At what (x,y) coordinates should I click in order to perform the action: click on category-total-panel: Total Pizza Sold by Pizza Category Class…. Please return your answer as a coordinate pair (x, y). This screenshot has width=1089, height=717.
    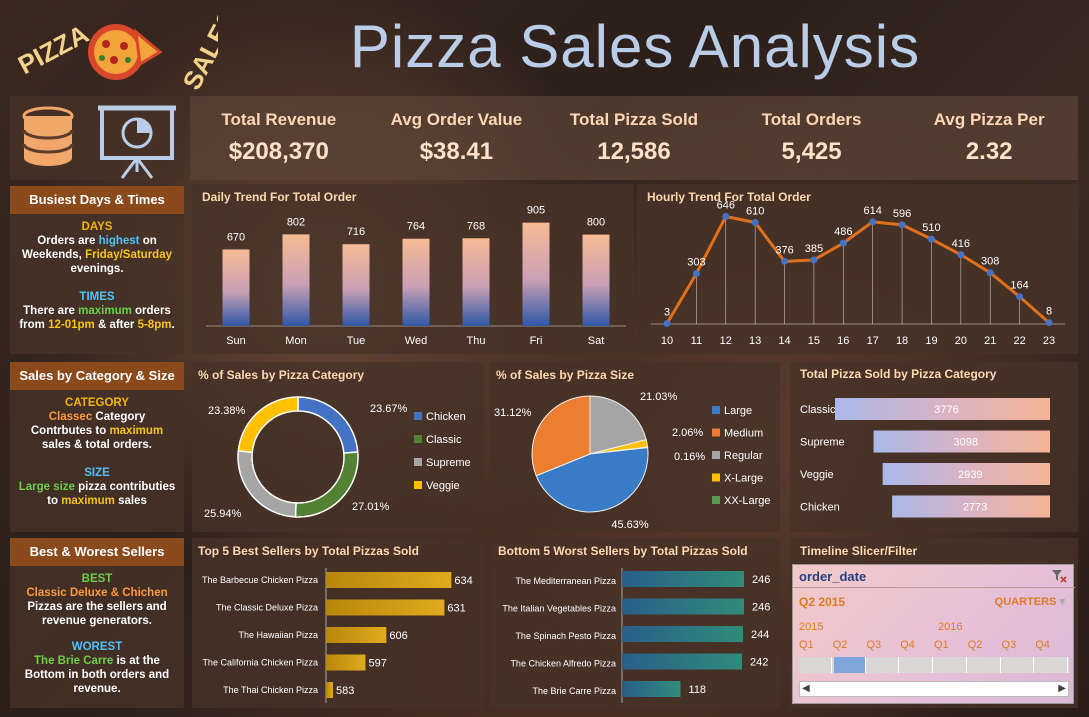
    Looking at the image, I should click on (934, 447).